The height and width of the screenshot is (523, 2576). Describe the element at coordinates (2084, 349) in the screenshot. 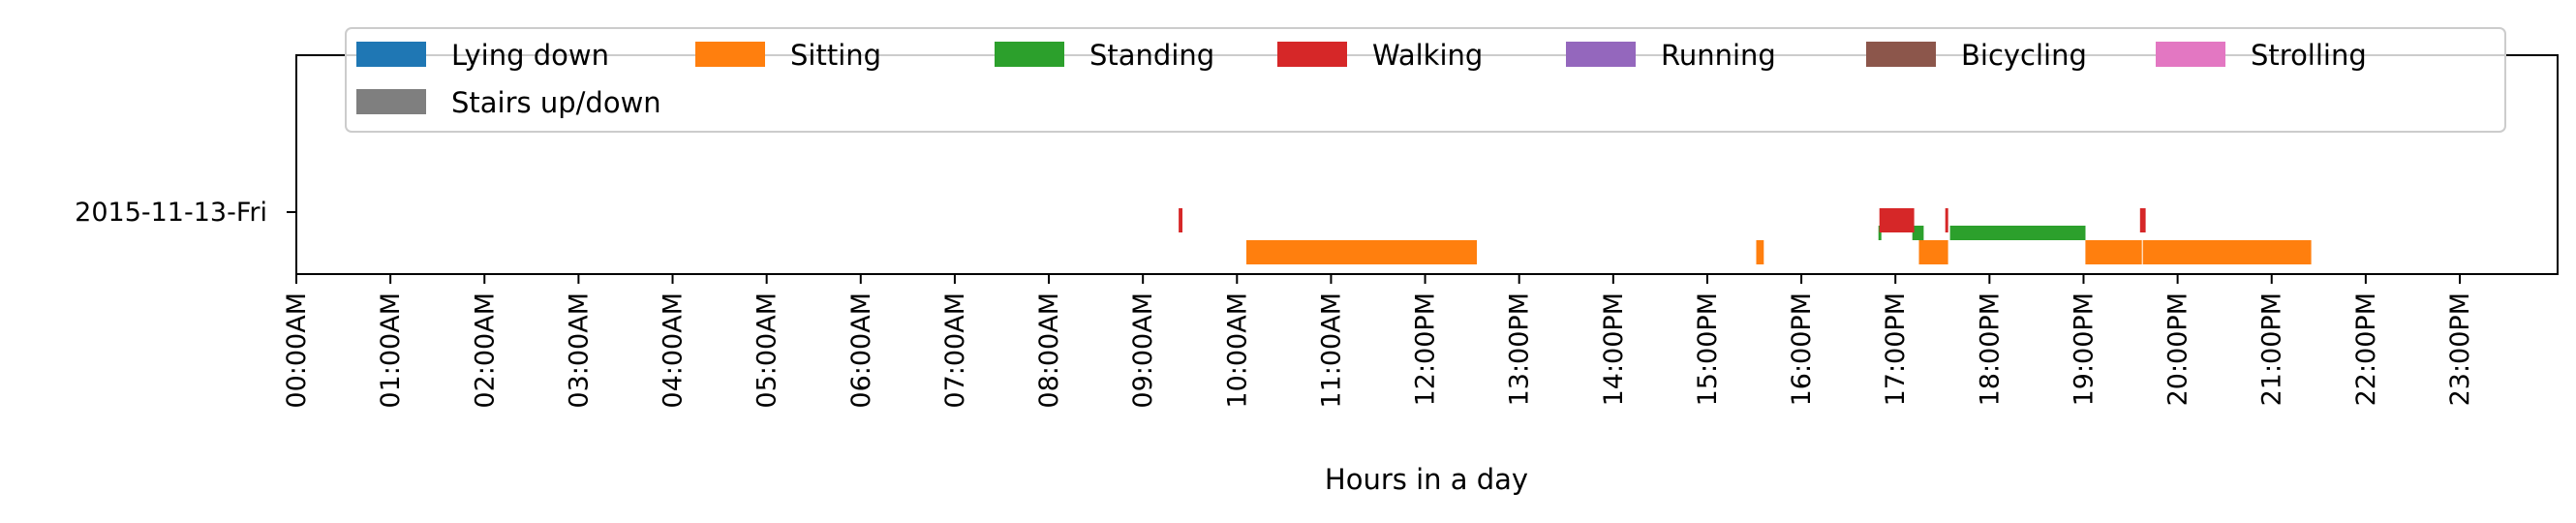

I see `x-tick-label: 19:00PM` at that location.